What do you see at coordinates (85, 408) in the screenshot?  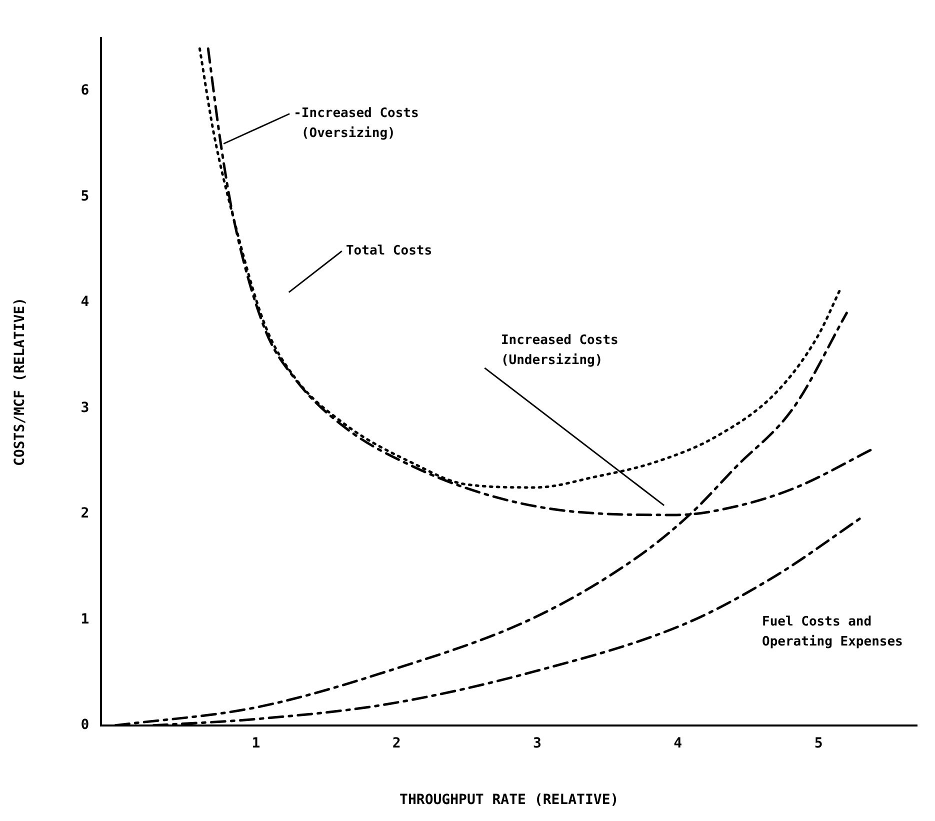 I see `y-tick-label: 3` at bounding box center [85, 408].